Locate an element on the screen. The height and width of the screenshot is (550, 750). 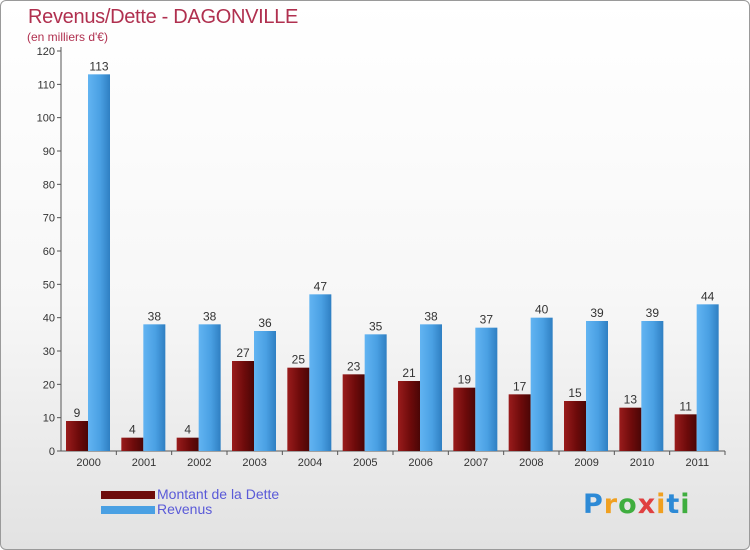
legend-swatch-revenue is located at coordinates (128, 509).